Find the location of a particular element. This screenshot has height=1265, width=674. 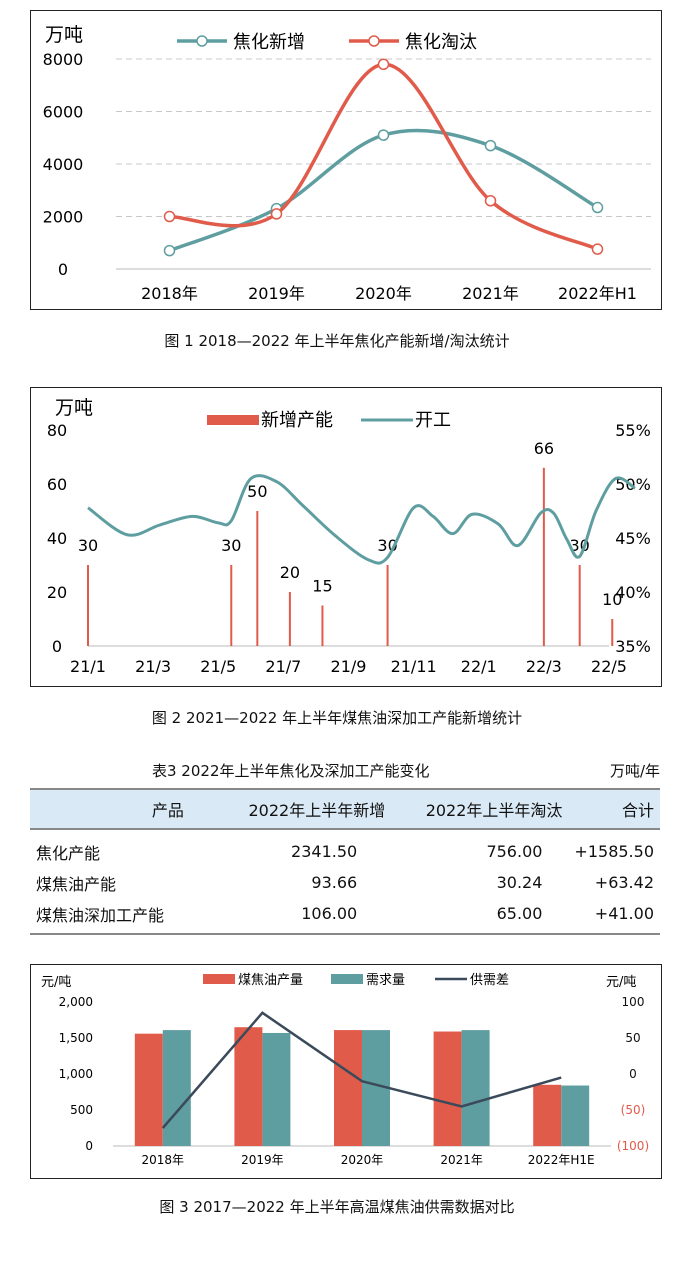

table3-cell-removed: 30.24 is located at coordinates (519, 882).